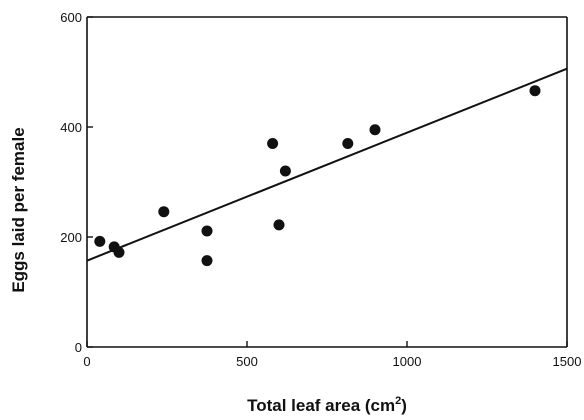  What do you see at coordinates (78, 347) in the screenshot?
I see `y-tick-label: 0` at bounding box center [78, 347].